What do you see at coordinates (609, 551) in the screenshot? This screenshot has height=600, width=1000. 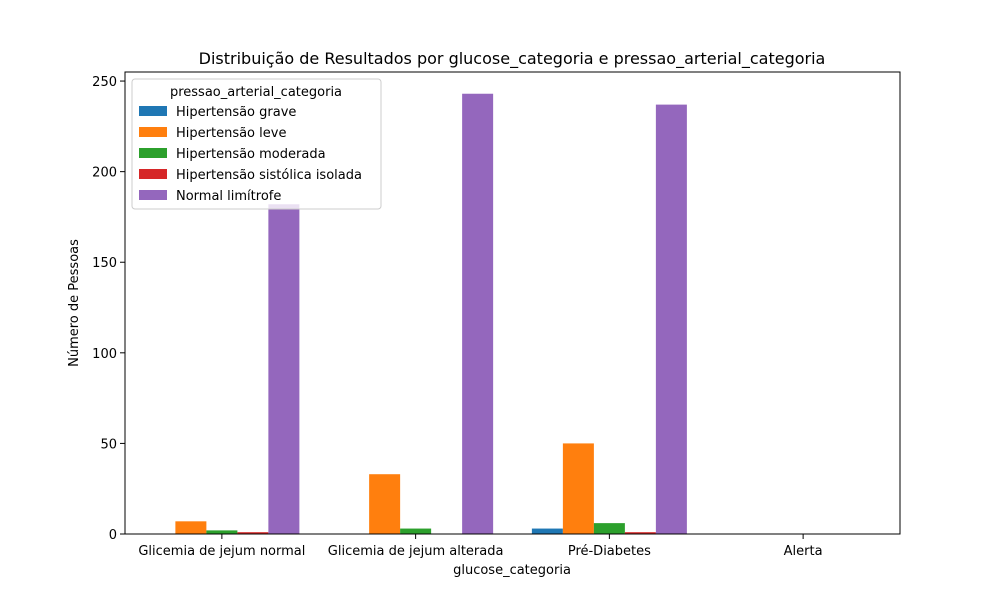 I see `x-tick-label: Pré-Diabetes` at bounding box center [609, 551].